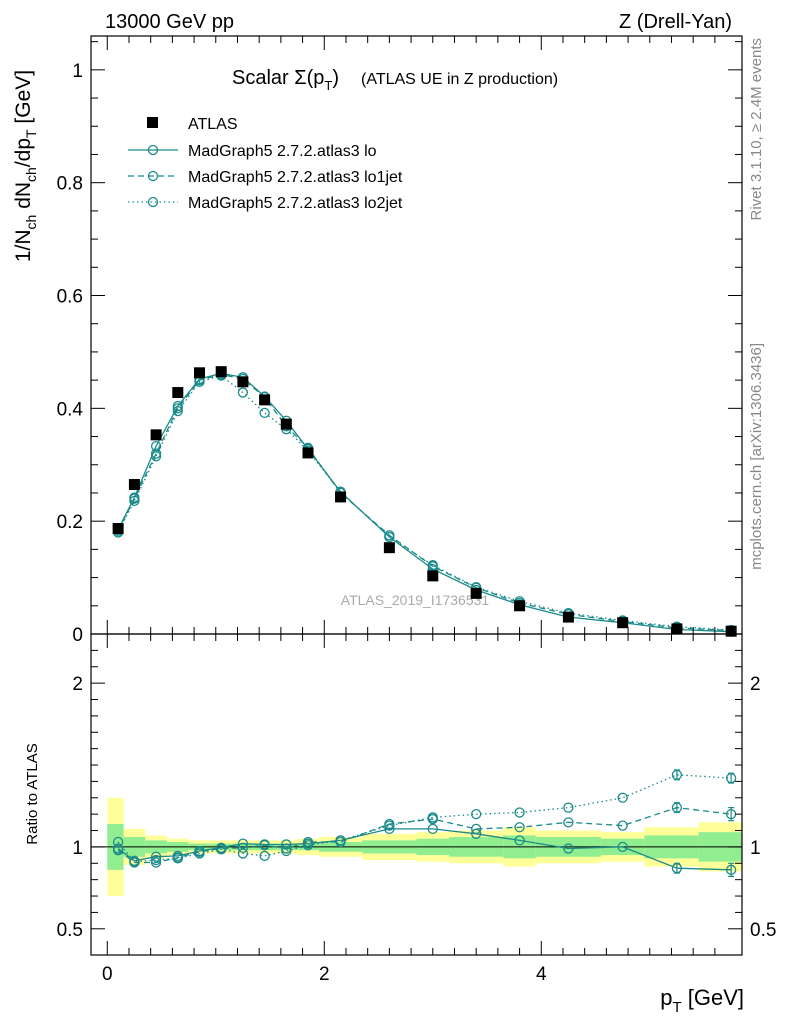 The image size is (786, 1024). What do you see at coordinates (324, 974) in the screenshot?
I see `ratio-xtick-label: 2` at bounding box center [324, 974].